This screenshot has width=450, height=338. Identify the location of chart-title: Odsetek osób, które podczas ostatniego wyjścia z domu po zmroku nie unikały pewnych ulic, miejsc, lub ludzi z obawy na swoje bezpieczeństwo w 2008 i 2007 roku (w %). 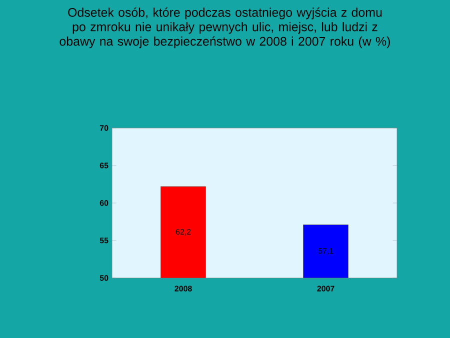
(225, 28).